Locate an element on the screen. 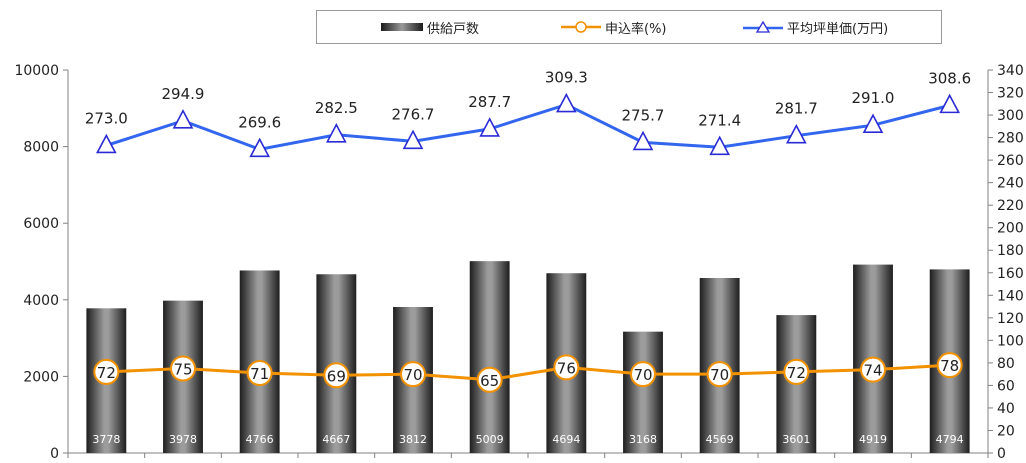  bar-value-label: 5009 is located at coordinates (490, 439).